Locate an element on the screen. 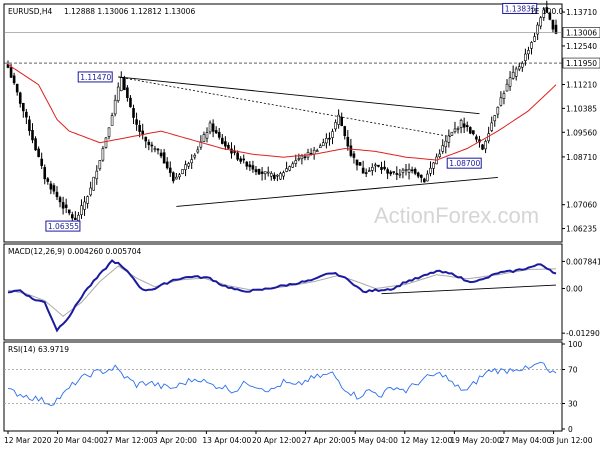  rsi-tick-label: 70 is located at coordinates (573, 370).